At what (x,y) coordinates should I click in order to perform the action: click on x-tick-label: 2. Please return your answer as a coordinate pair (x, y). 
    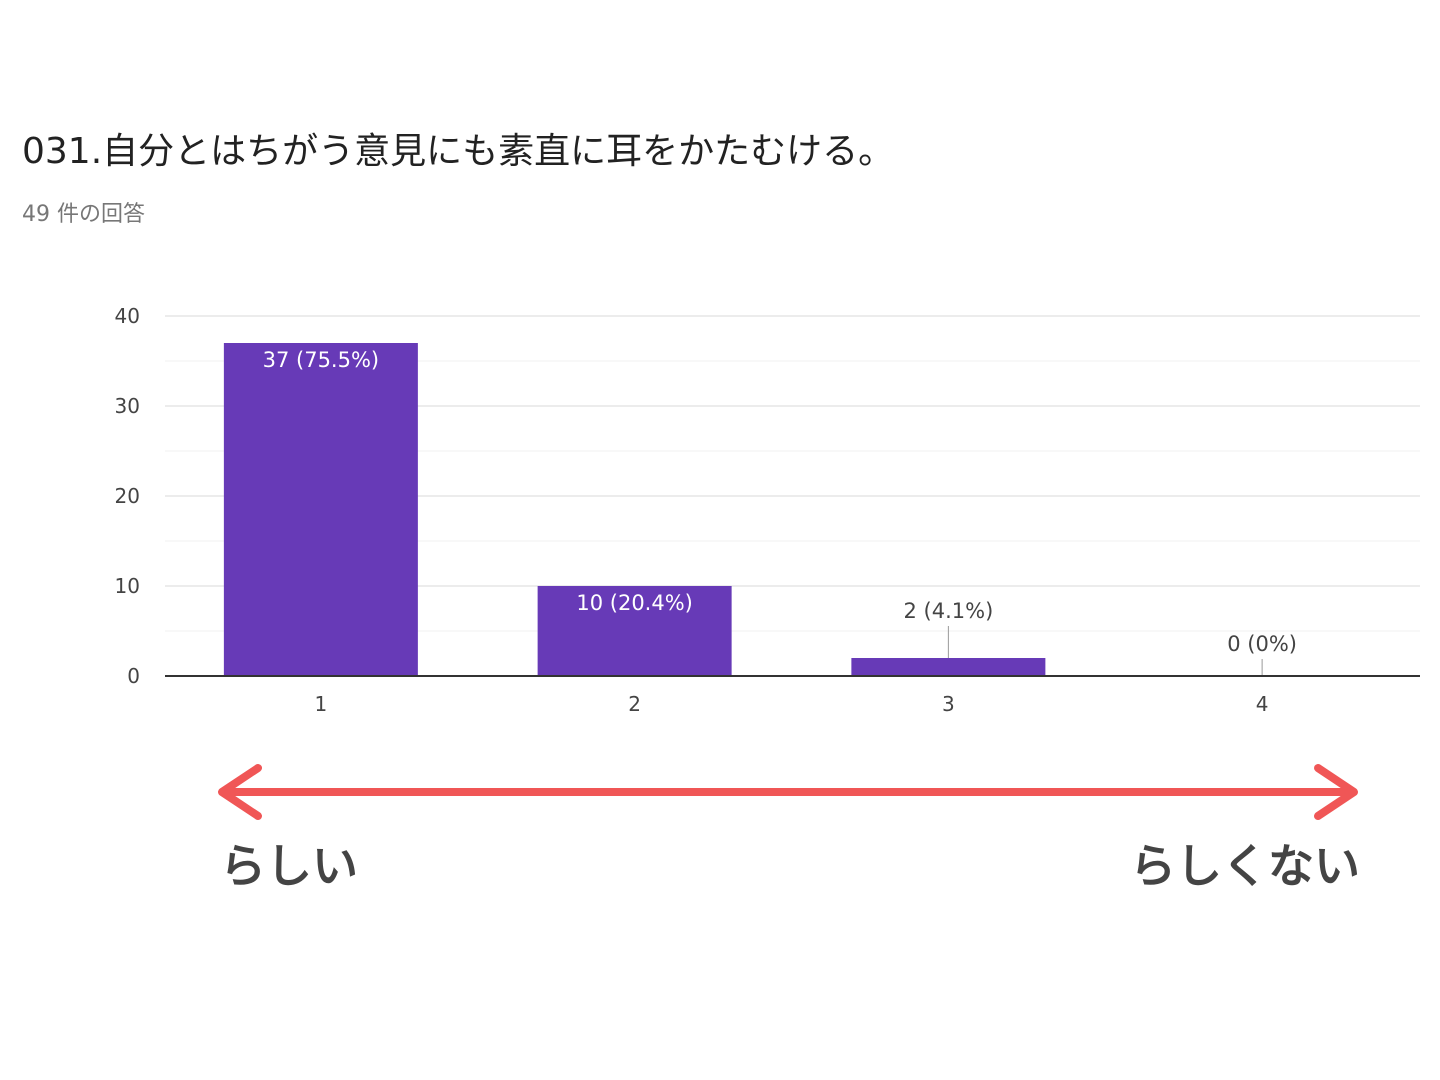
    Looking at the image, I should click on (634, 704).